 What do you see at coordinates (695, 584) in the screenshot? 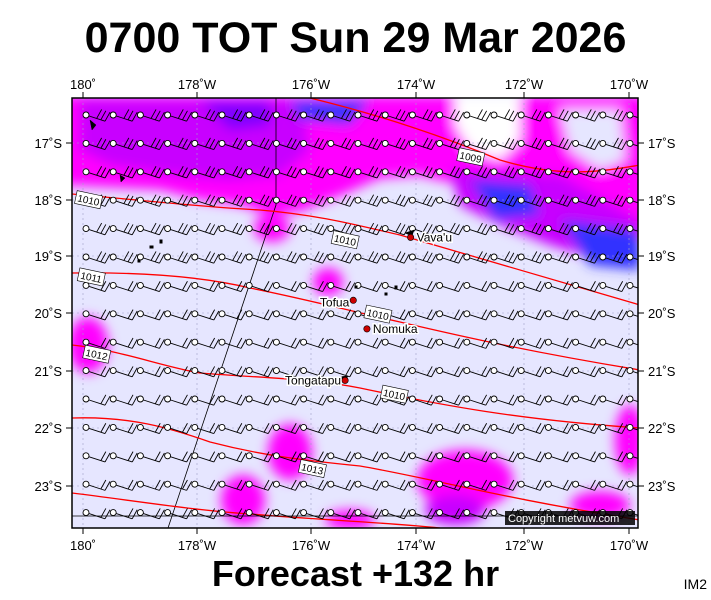
I see `image-code: IM2` at bounding box center [695, 584].